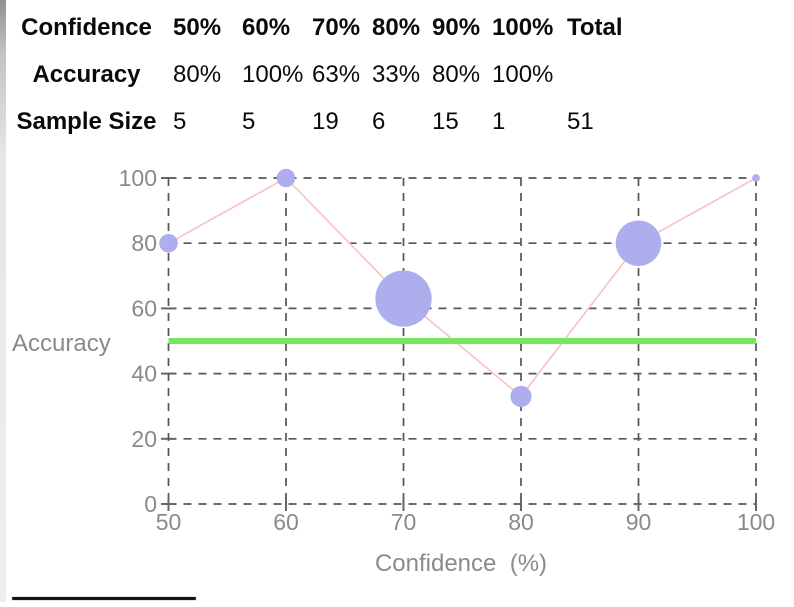 The height and width of the screenshot is (607, 794). What do you see at coordinates (86, 74) in the screenshot?
I see `row-label-accuracy: Accuracy` at bounding box center [86, 74].